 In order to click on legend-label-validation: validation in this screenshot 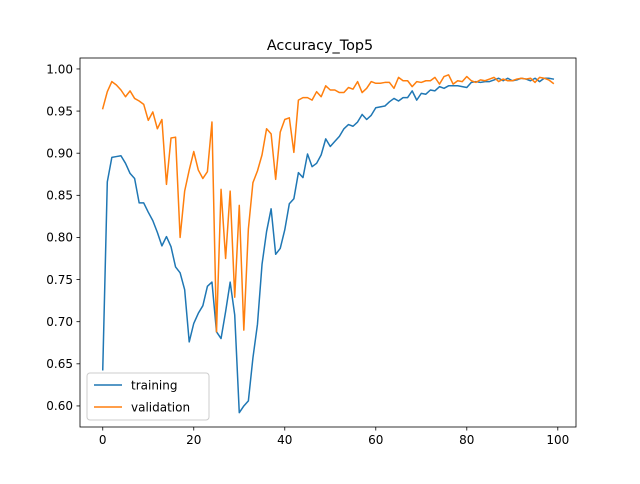, I will do `click(160, 408)`.